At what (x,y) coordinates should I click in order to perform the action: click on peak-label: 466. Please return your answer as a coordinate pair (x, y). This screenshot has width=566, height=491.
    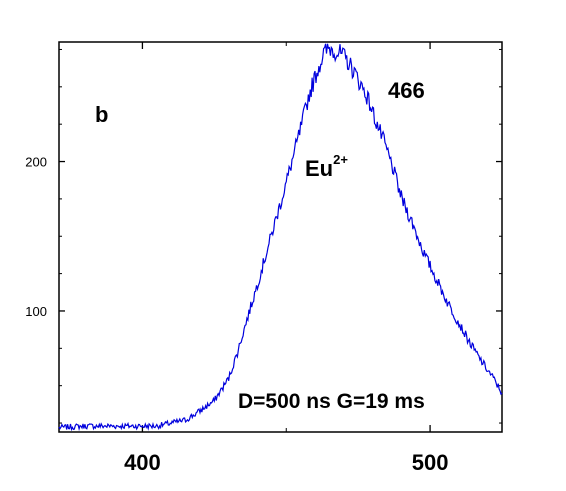
    Looking at the image, I should click on (406, 90).